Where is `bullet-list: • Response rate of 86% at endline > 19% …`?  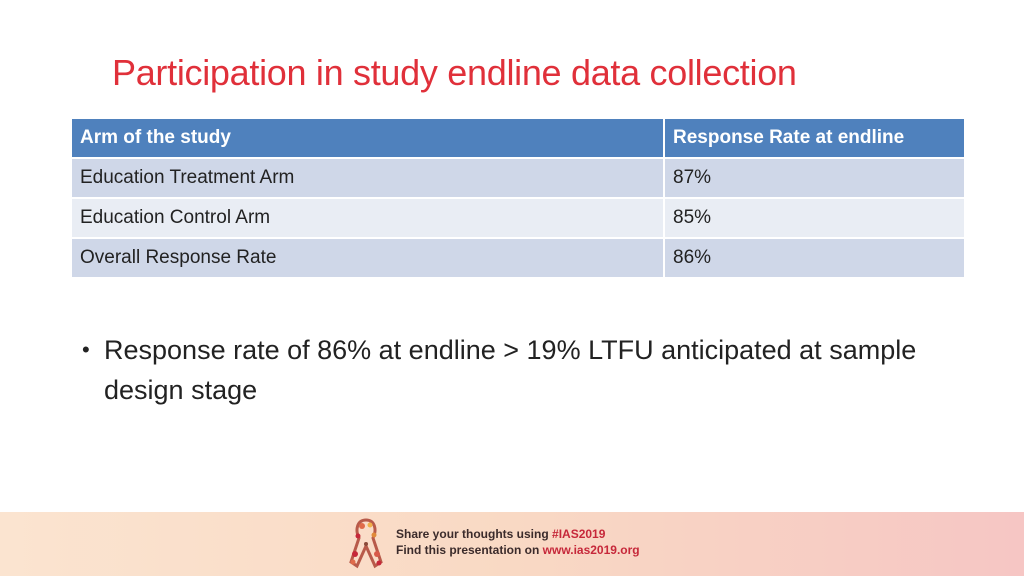 bullet-list: • Response rate of 86% at endline > 19% … is located at coordinates (522, 370).